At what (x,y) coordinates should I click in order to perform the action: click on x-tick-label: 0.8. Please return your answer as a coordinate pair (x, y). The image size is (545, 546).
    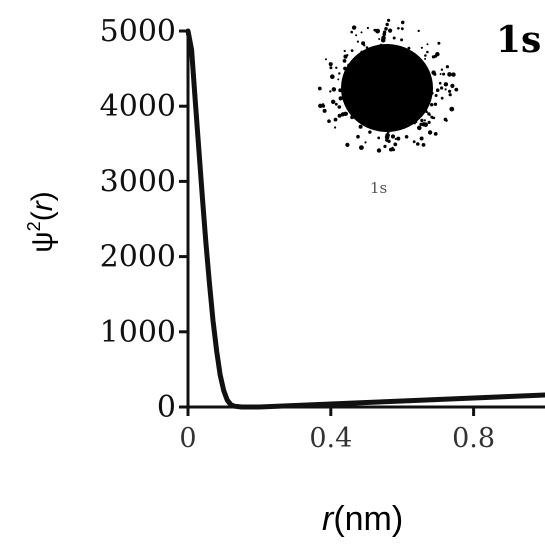
    Looking at the image, I should click on (473, 438).